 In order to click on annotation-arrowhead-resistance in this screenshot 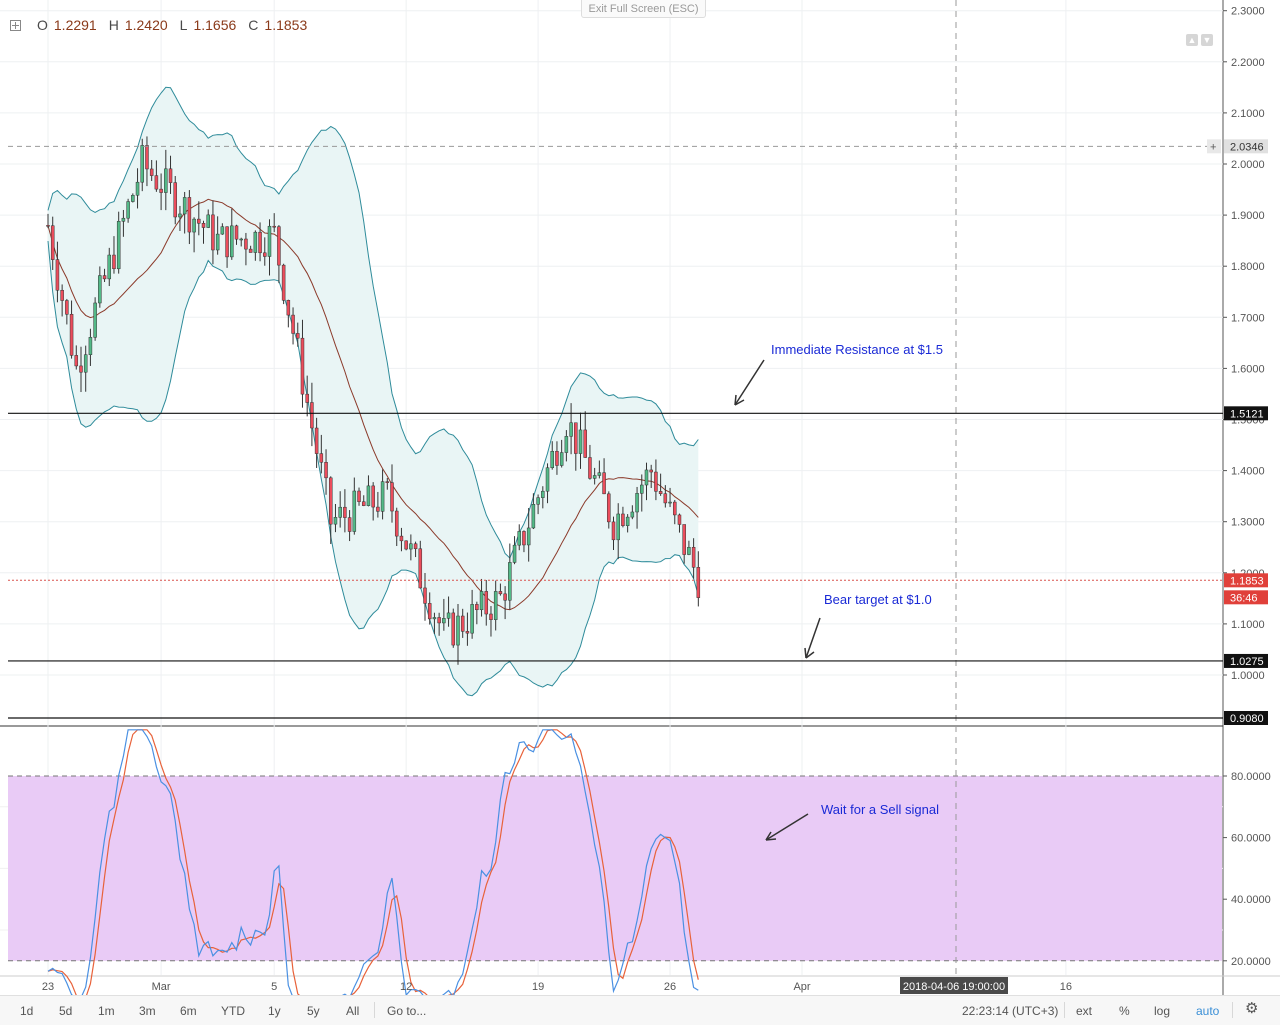, I will do `click(739, 400)`.